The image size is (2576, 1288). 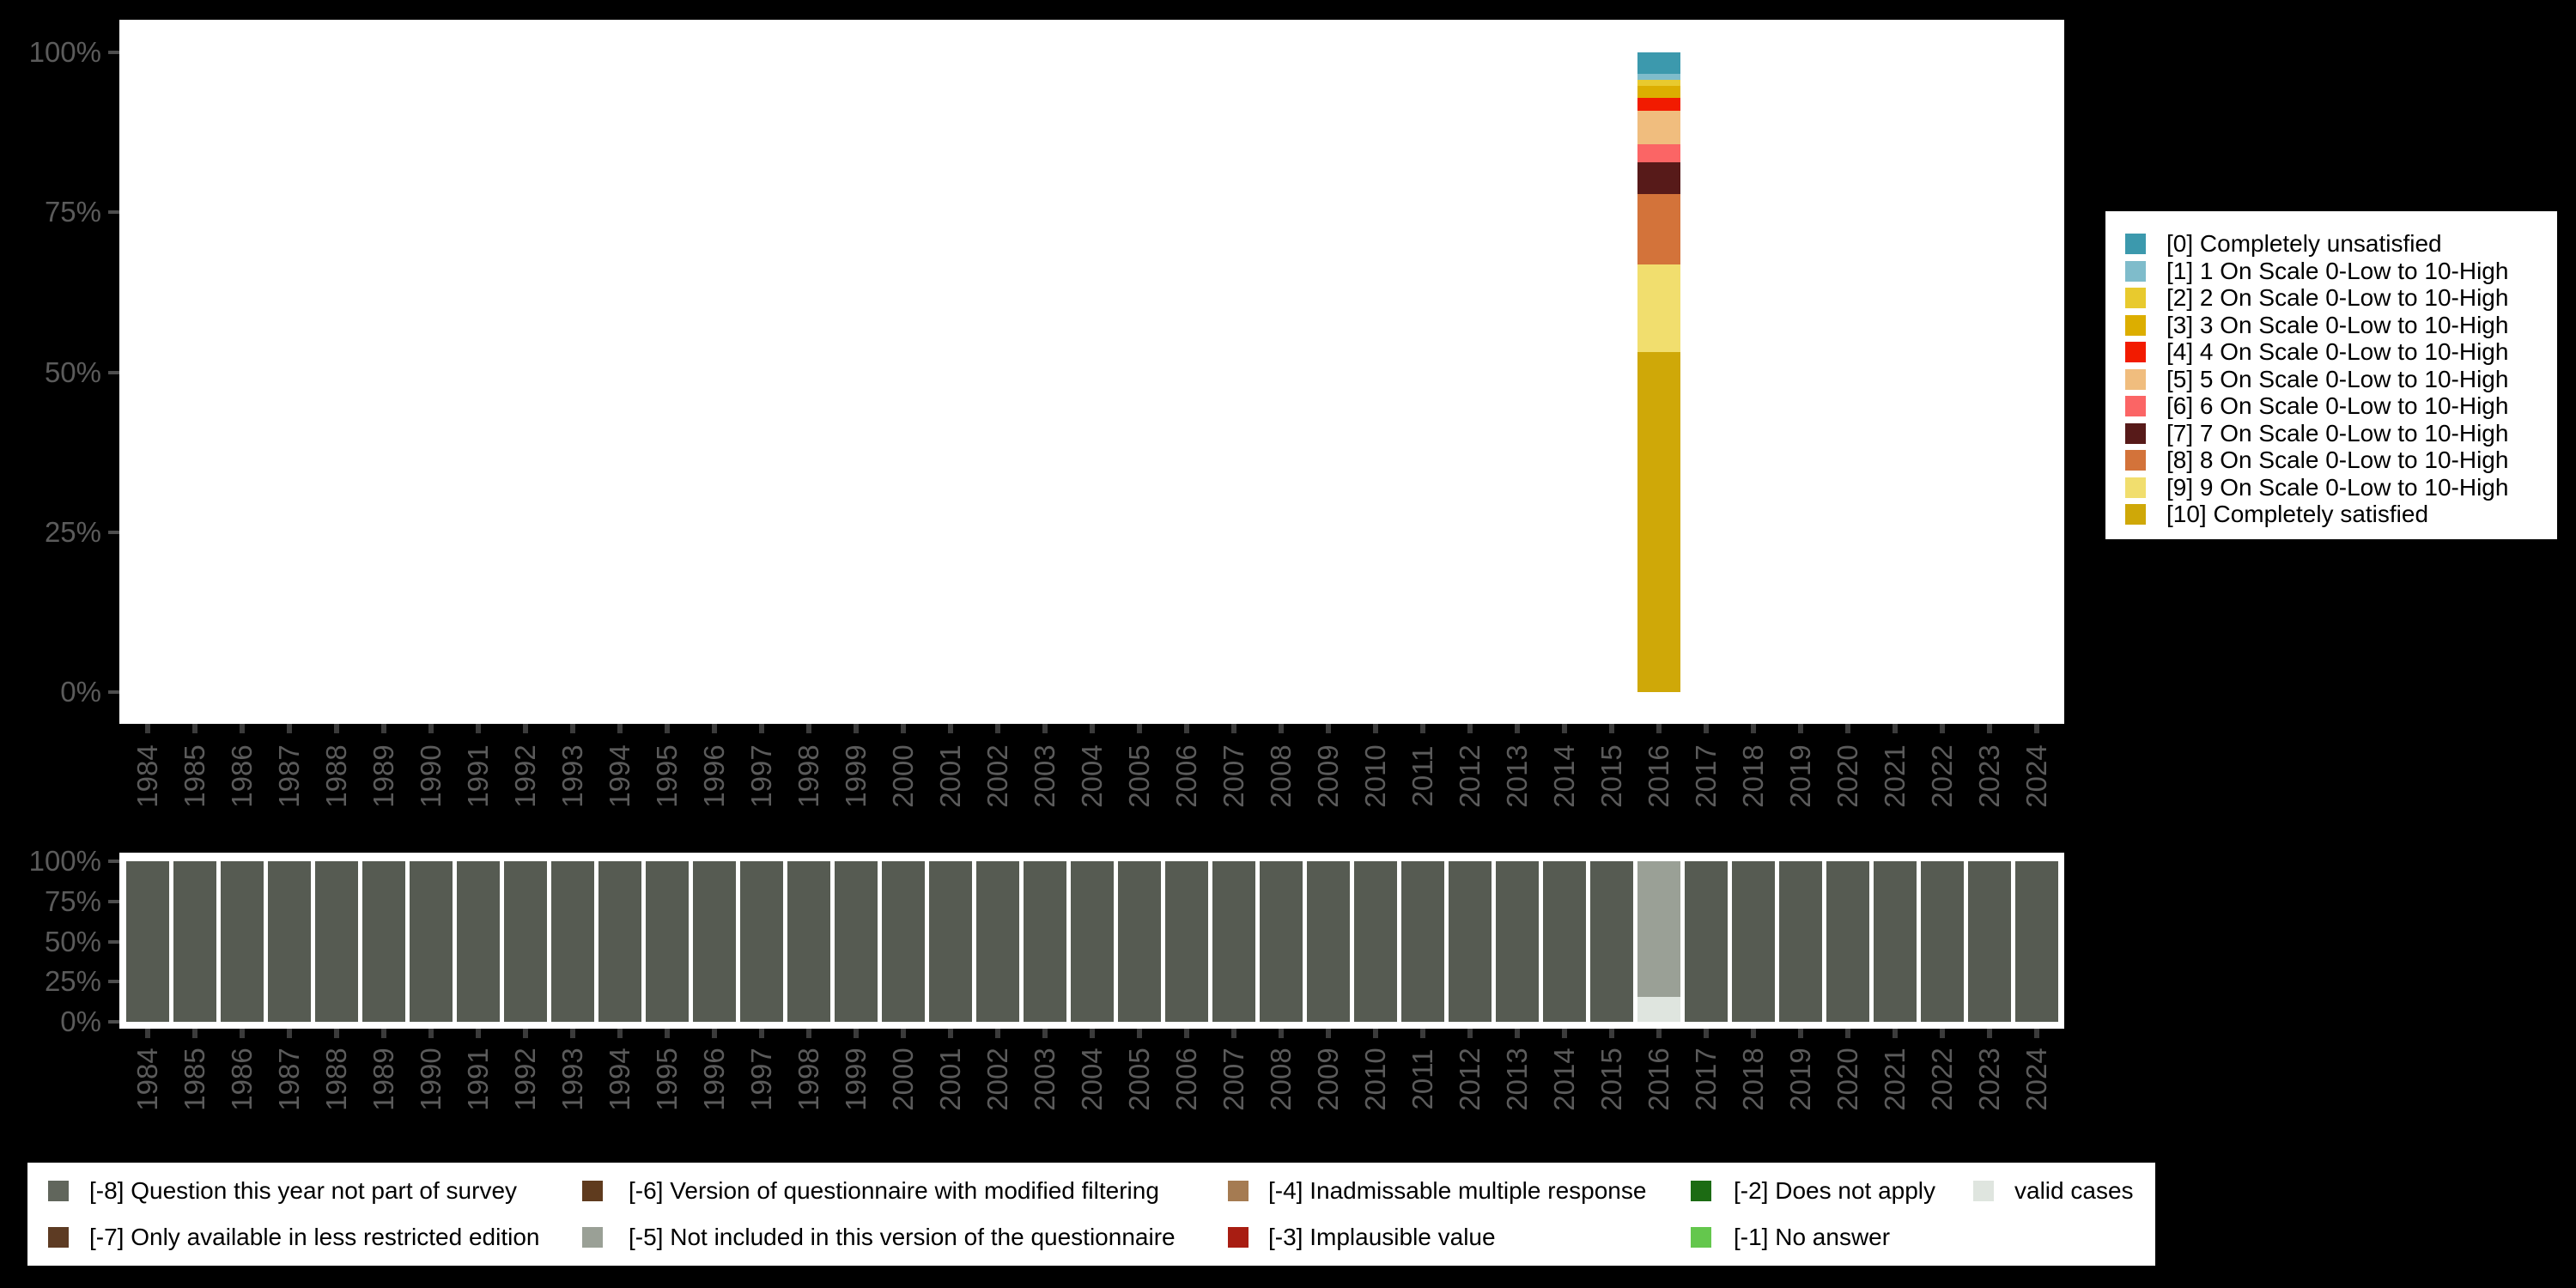 I want to click on x-axis-year-label: 2015, so click(x=1611, y=776).